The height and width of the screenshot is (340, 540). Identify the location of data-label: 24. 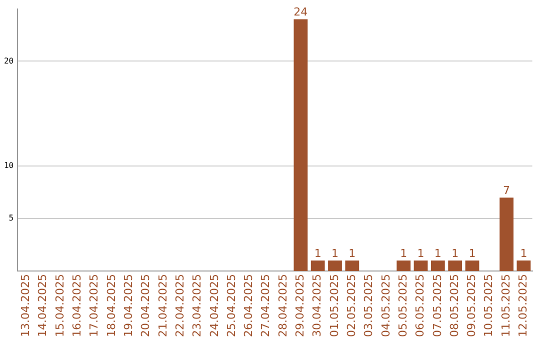
(301, 12).